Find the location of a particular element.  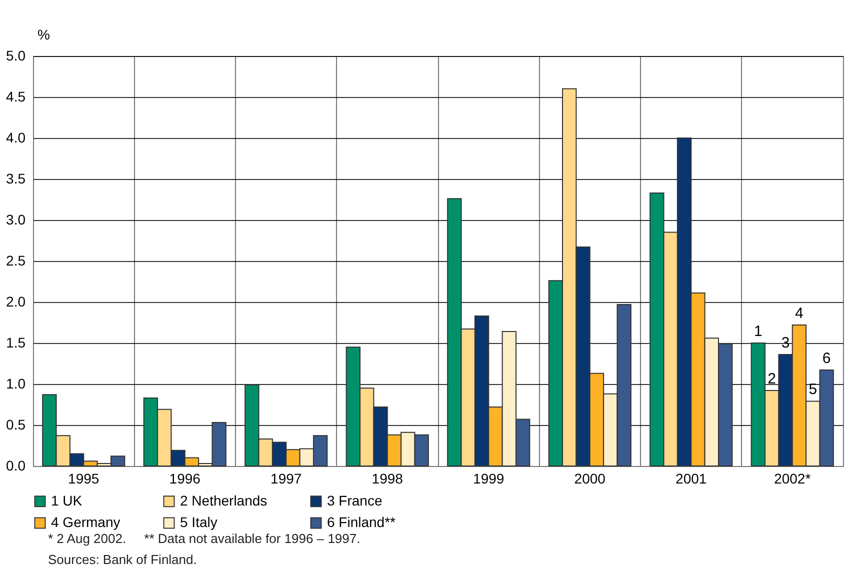

y-tick-label: 4.5 is located at coordinates (16, 96).